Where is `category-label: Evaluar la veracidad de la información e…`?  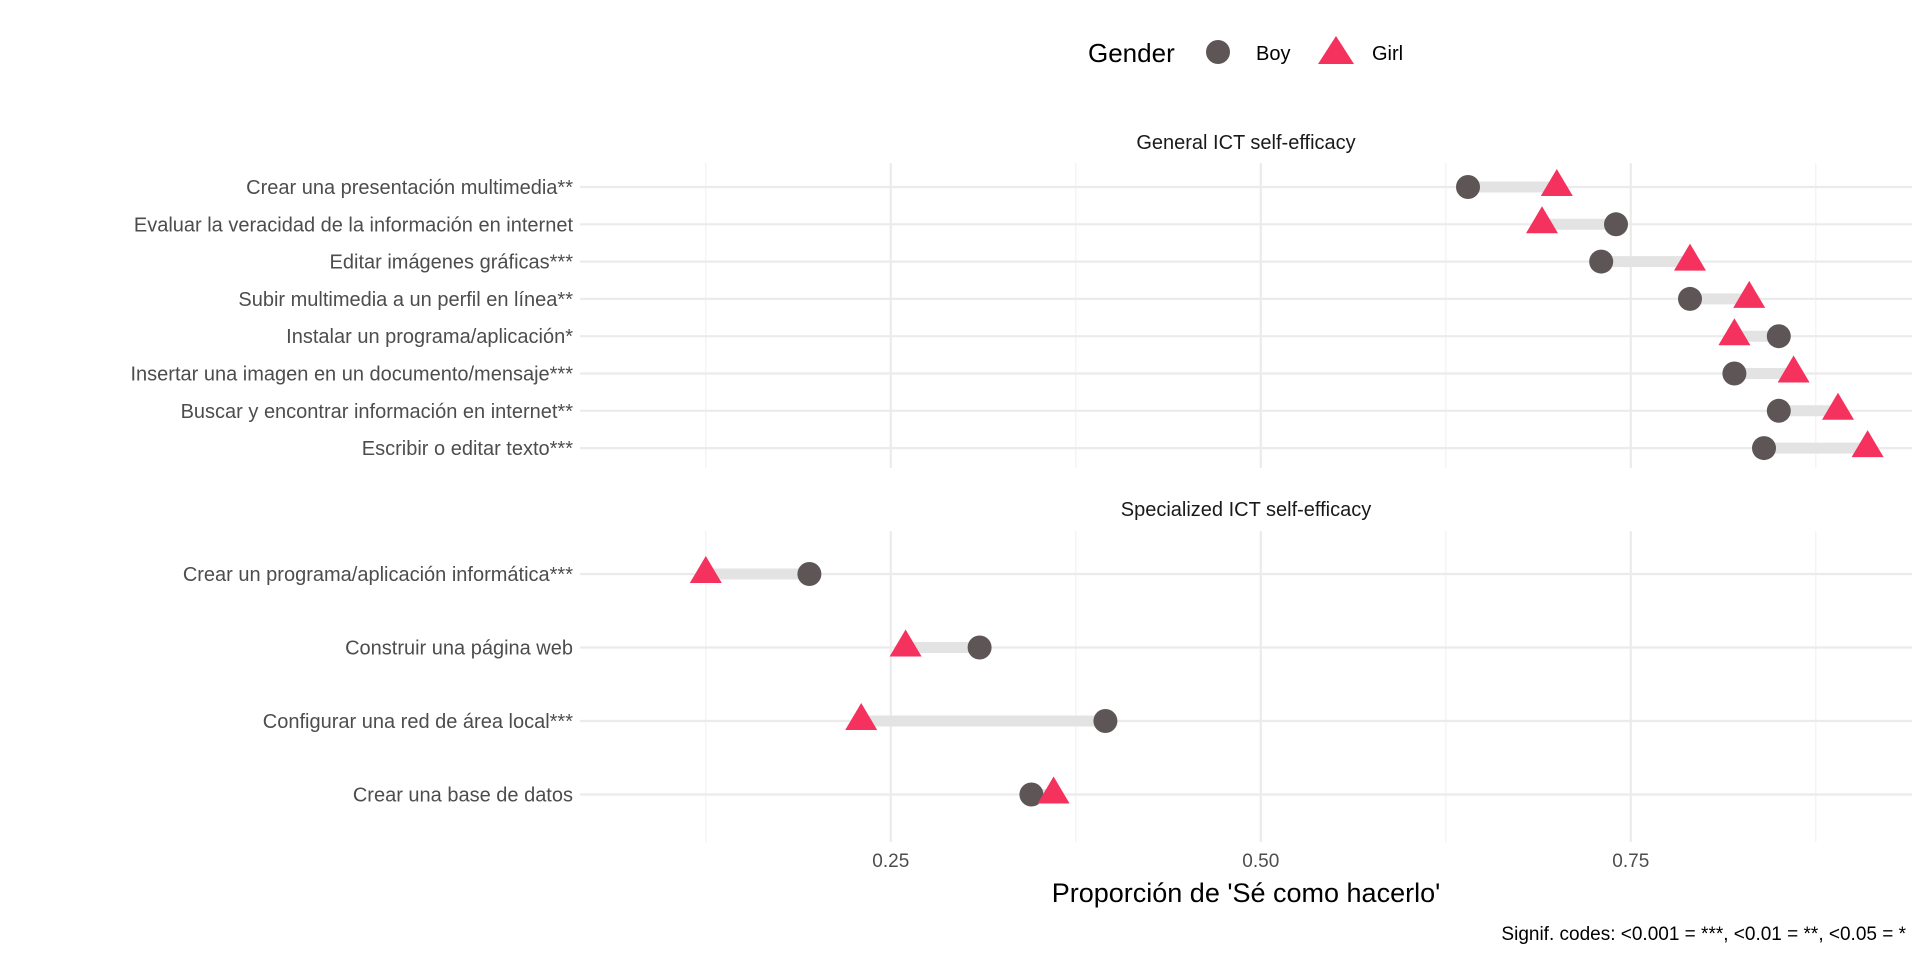
category-label: Evaluar la veracidad de la información e… is located at coordinates (354, 225).